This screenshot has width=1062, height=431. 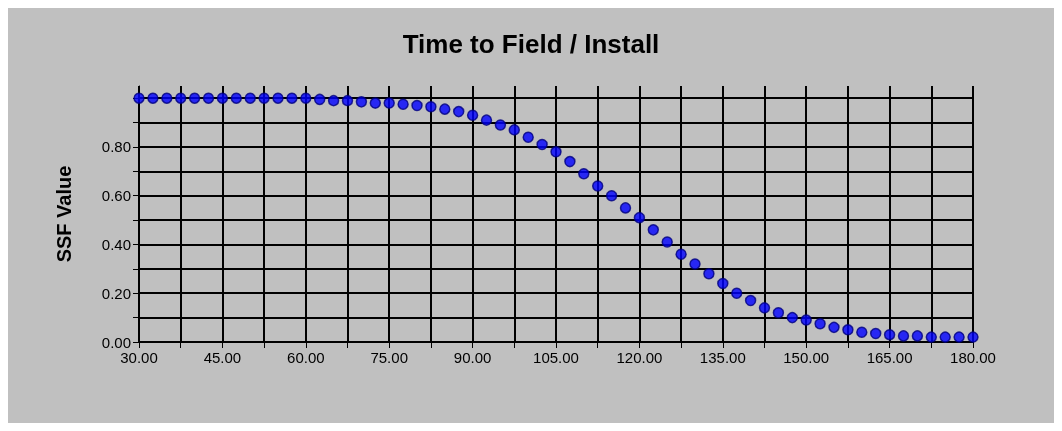 I want to click on x-tick-label: 60.00, so click(x=306, y=357).